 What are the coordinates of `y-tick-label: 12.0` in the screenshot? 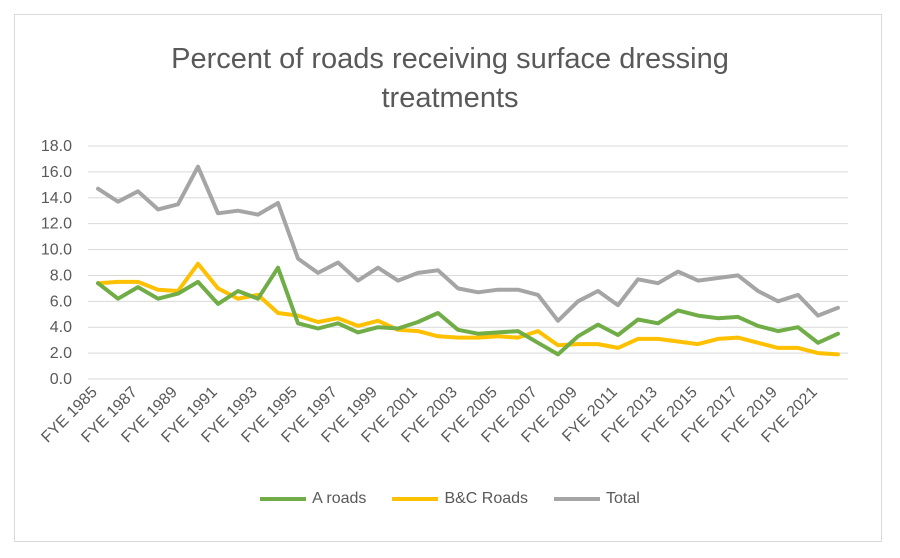 It's located at (56, 224).